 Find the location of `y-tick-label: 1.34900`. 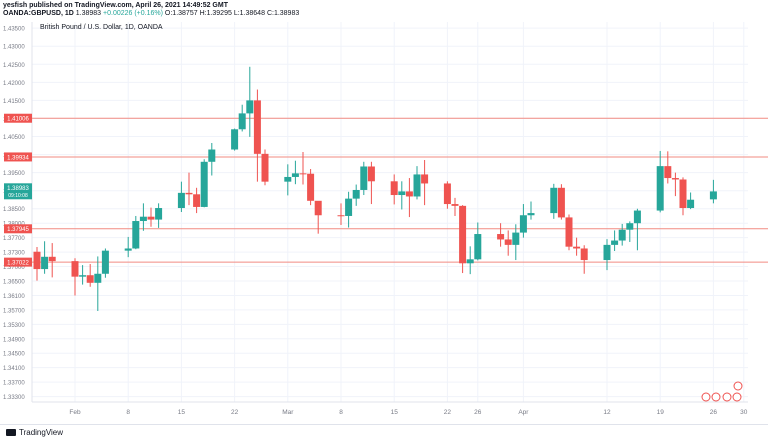

y-tick-label: 1.34900 is located at coordinates (14, 340).